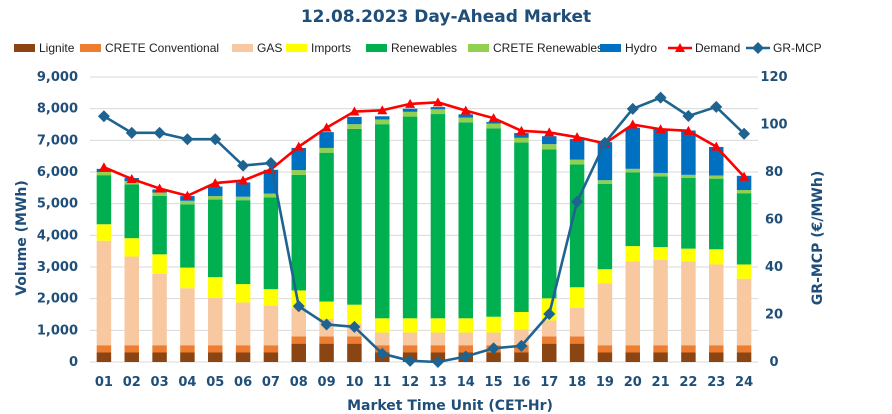  Describe the element at coordinates (242, 48) in the screenshot. I see `legend-swatch-gas` at that location.